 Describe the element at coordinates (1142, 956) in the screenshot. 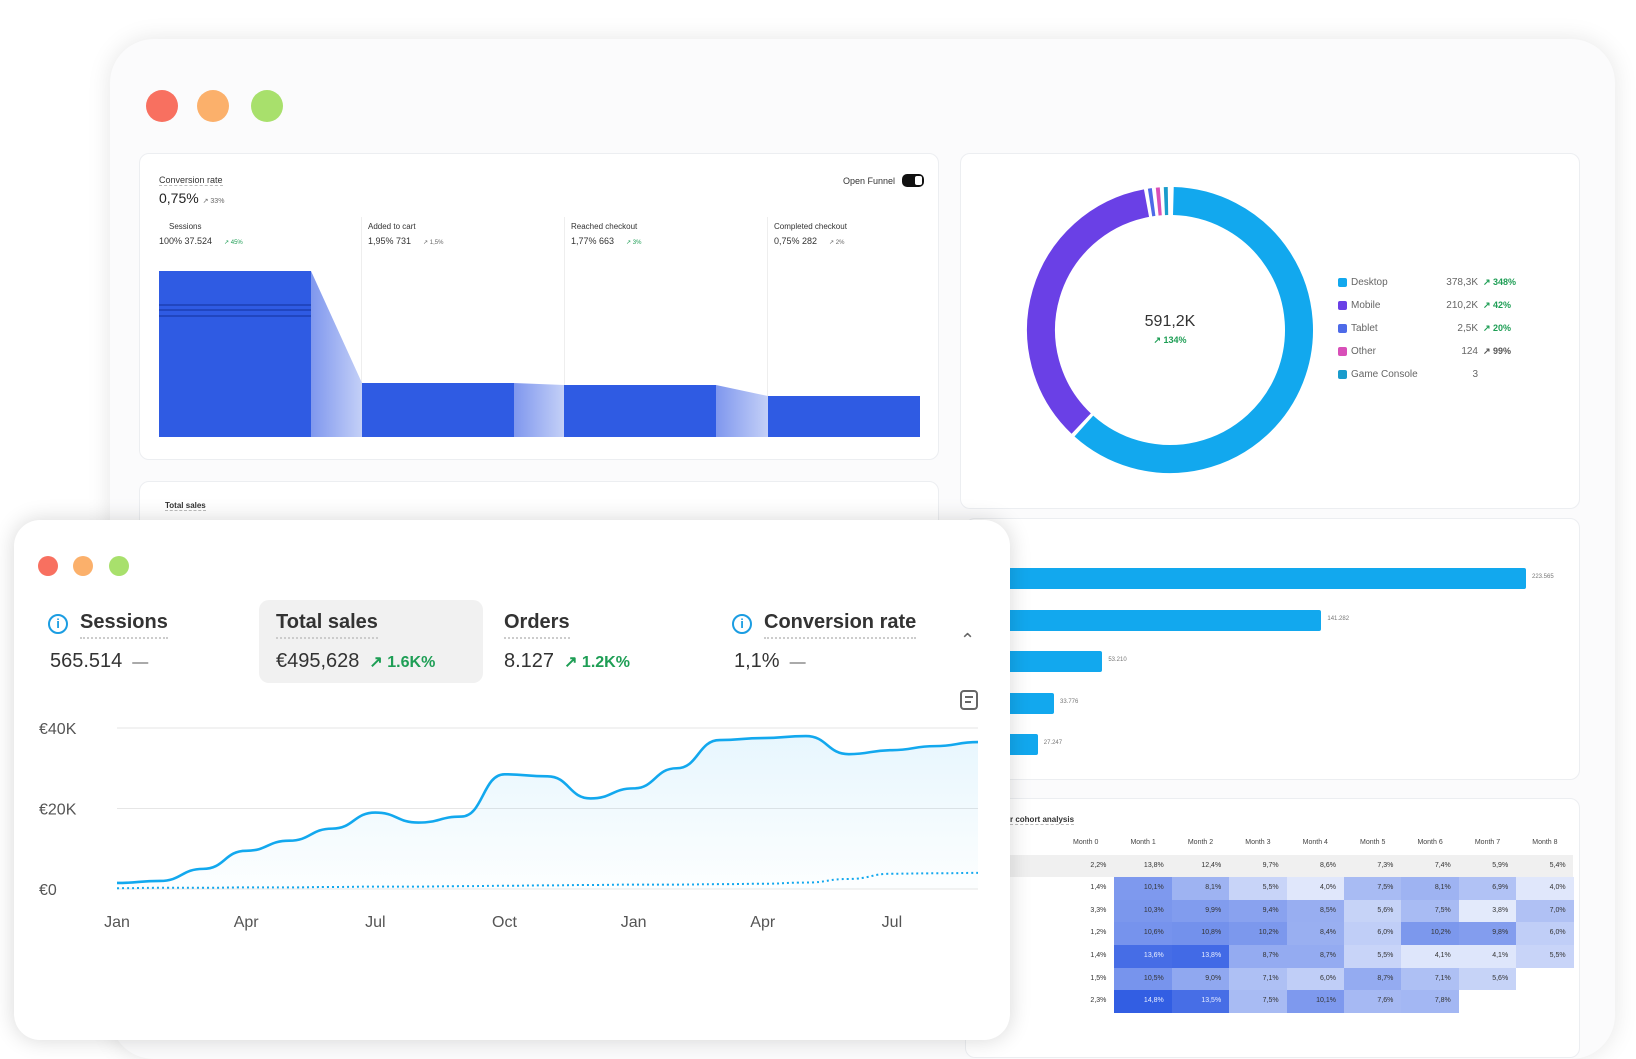

I see `cohort-cell: 13,6%` at that location.